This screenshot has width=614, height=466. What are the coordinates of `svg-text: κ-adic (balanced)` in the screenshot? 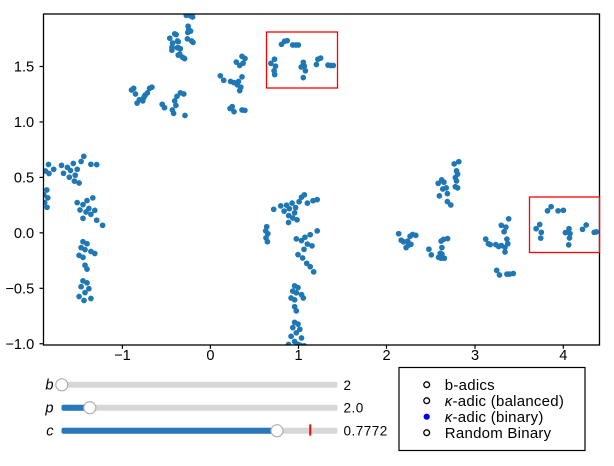 It's located at (504, 401).